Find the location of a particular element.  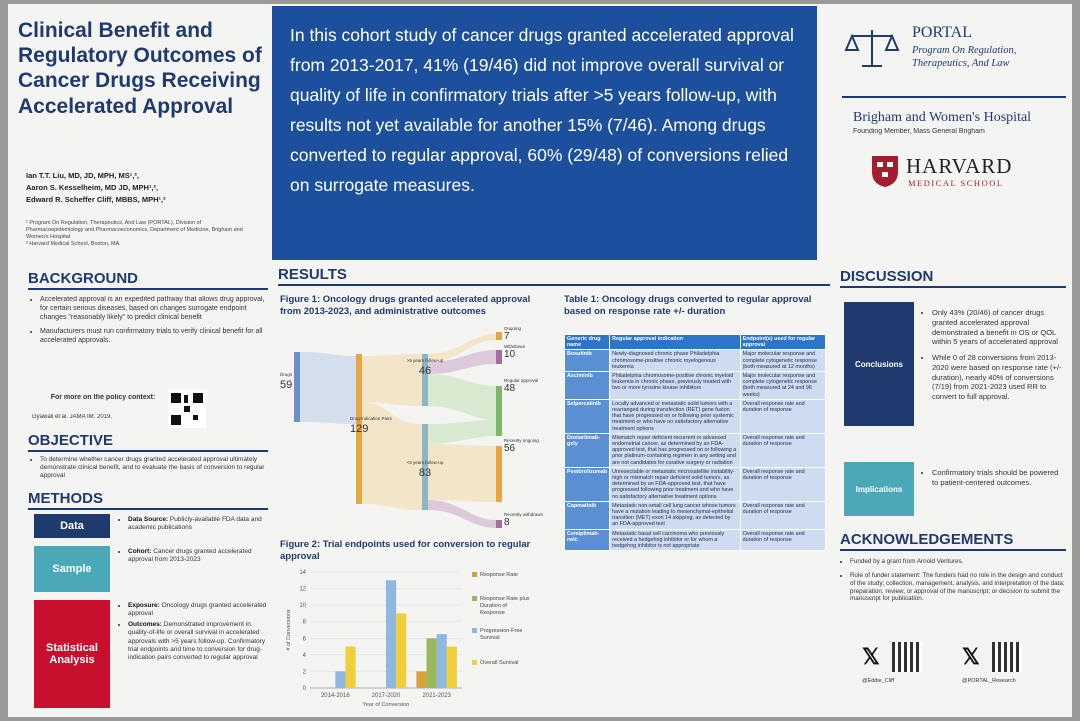

legend-line: Response Rate plus is located at coordinates (505, 599).